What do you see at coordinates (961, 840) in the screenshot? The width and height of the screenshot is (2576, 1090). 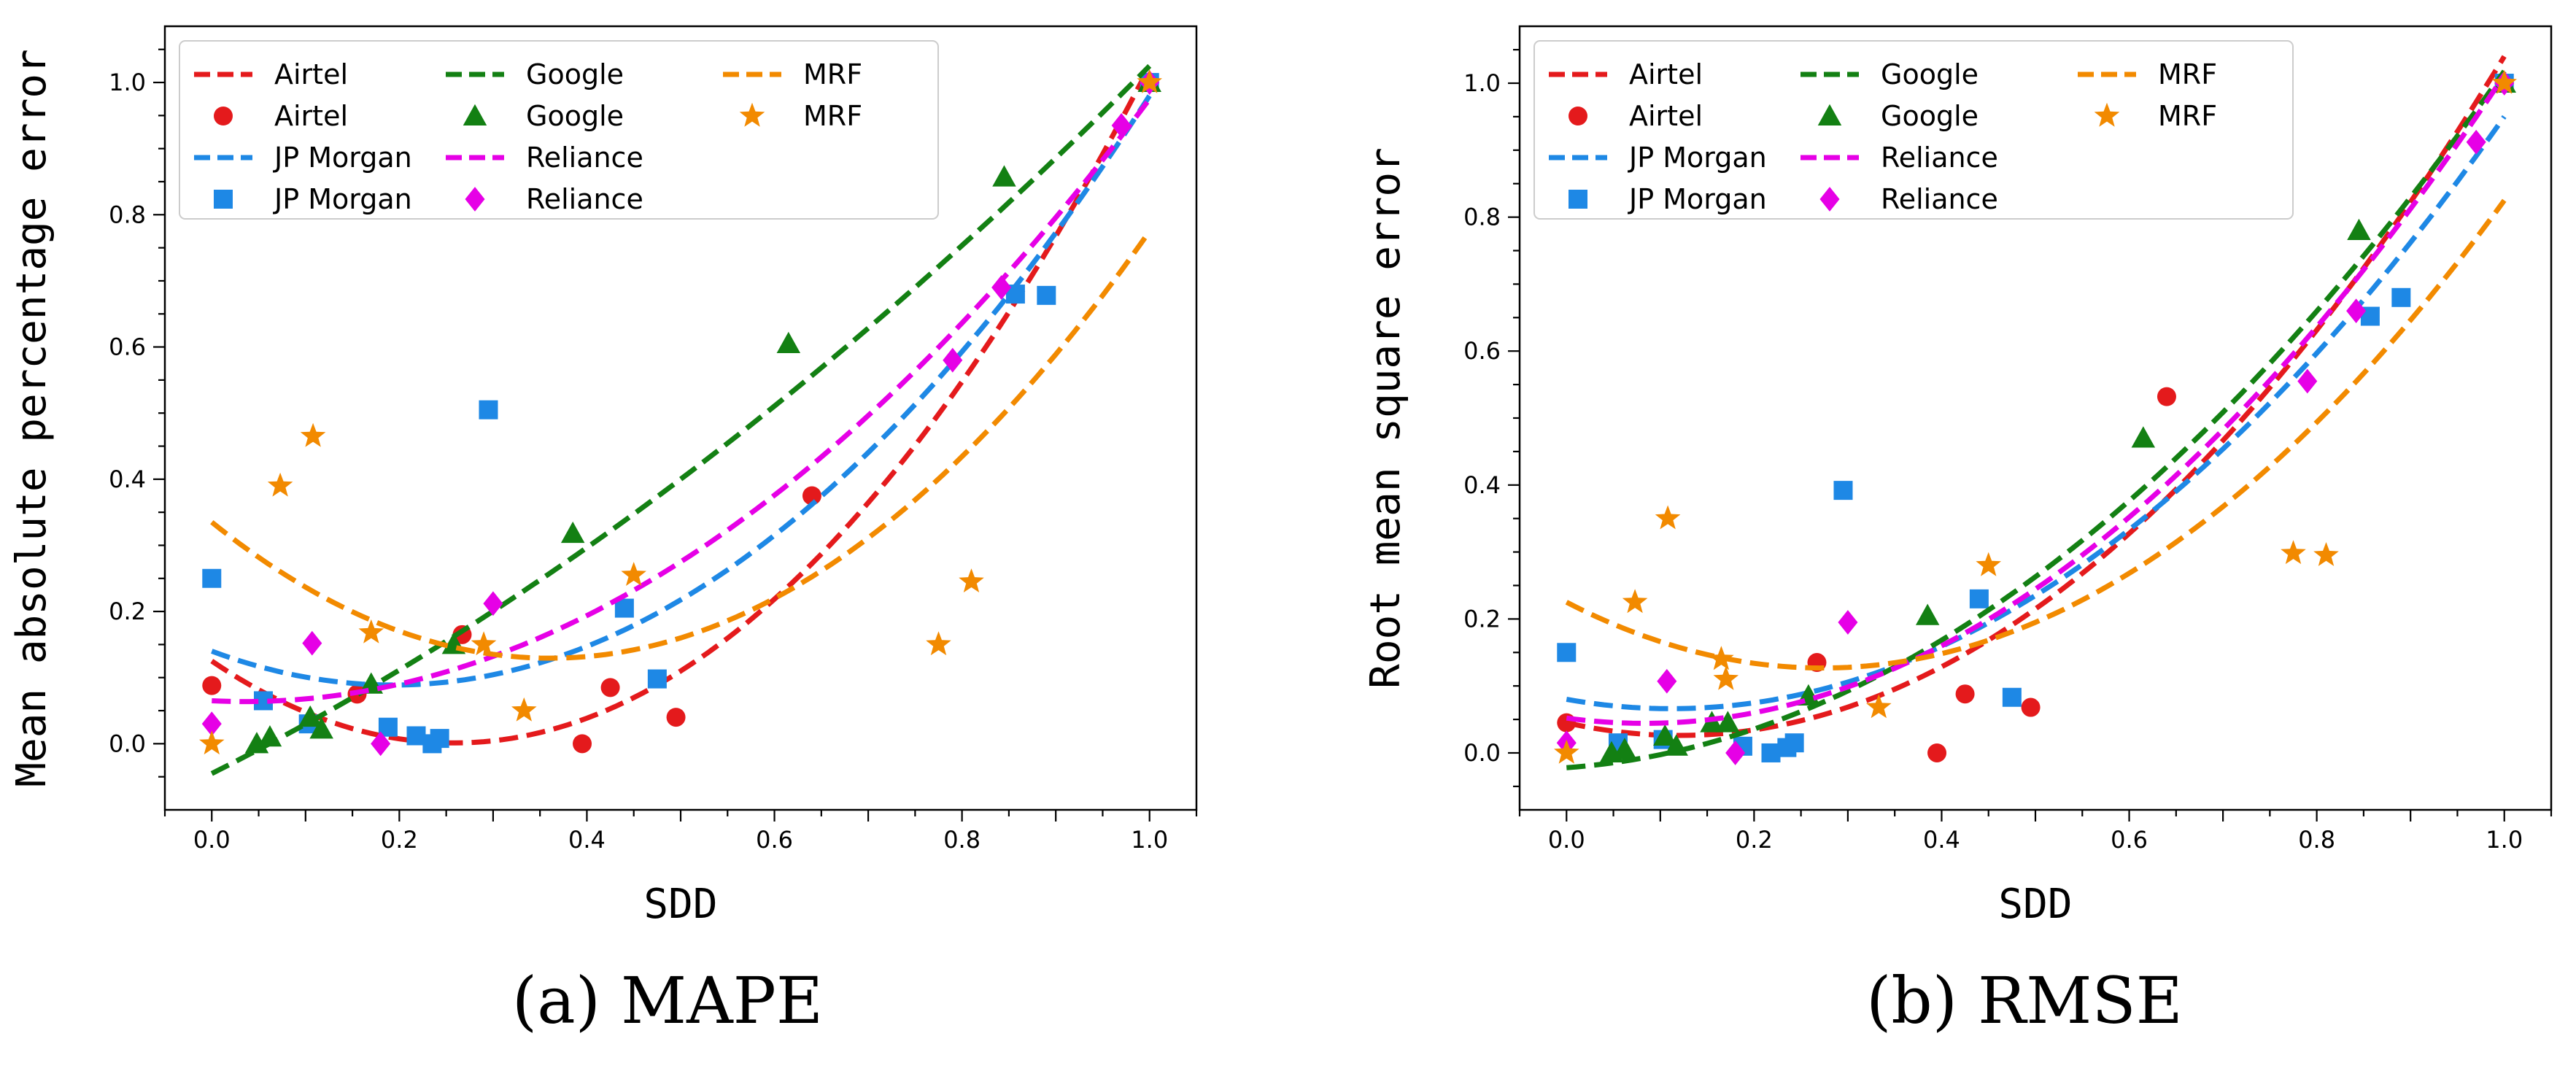 I see `x-tick-label: 0.8` at bounding box center [961, 840].